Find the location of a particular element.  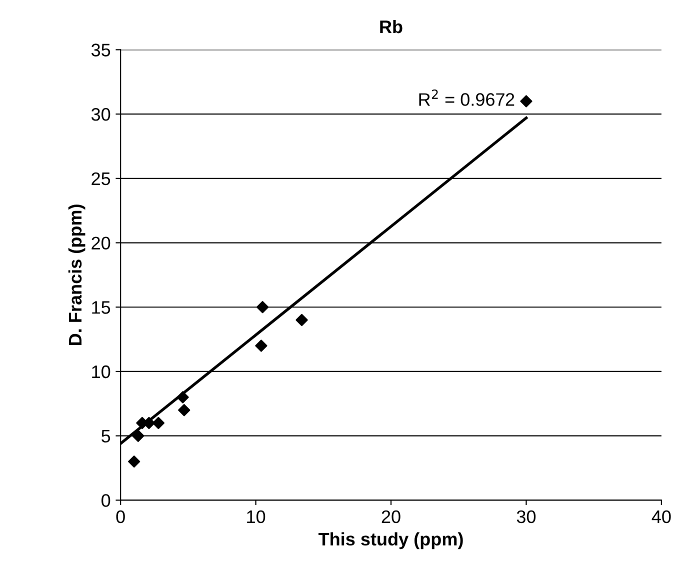

y-tick-label: 25 is located at coordinates (101, 179).